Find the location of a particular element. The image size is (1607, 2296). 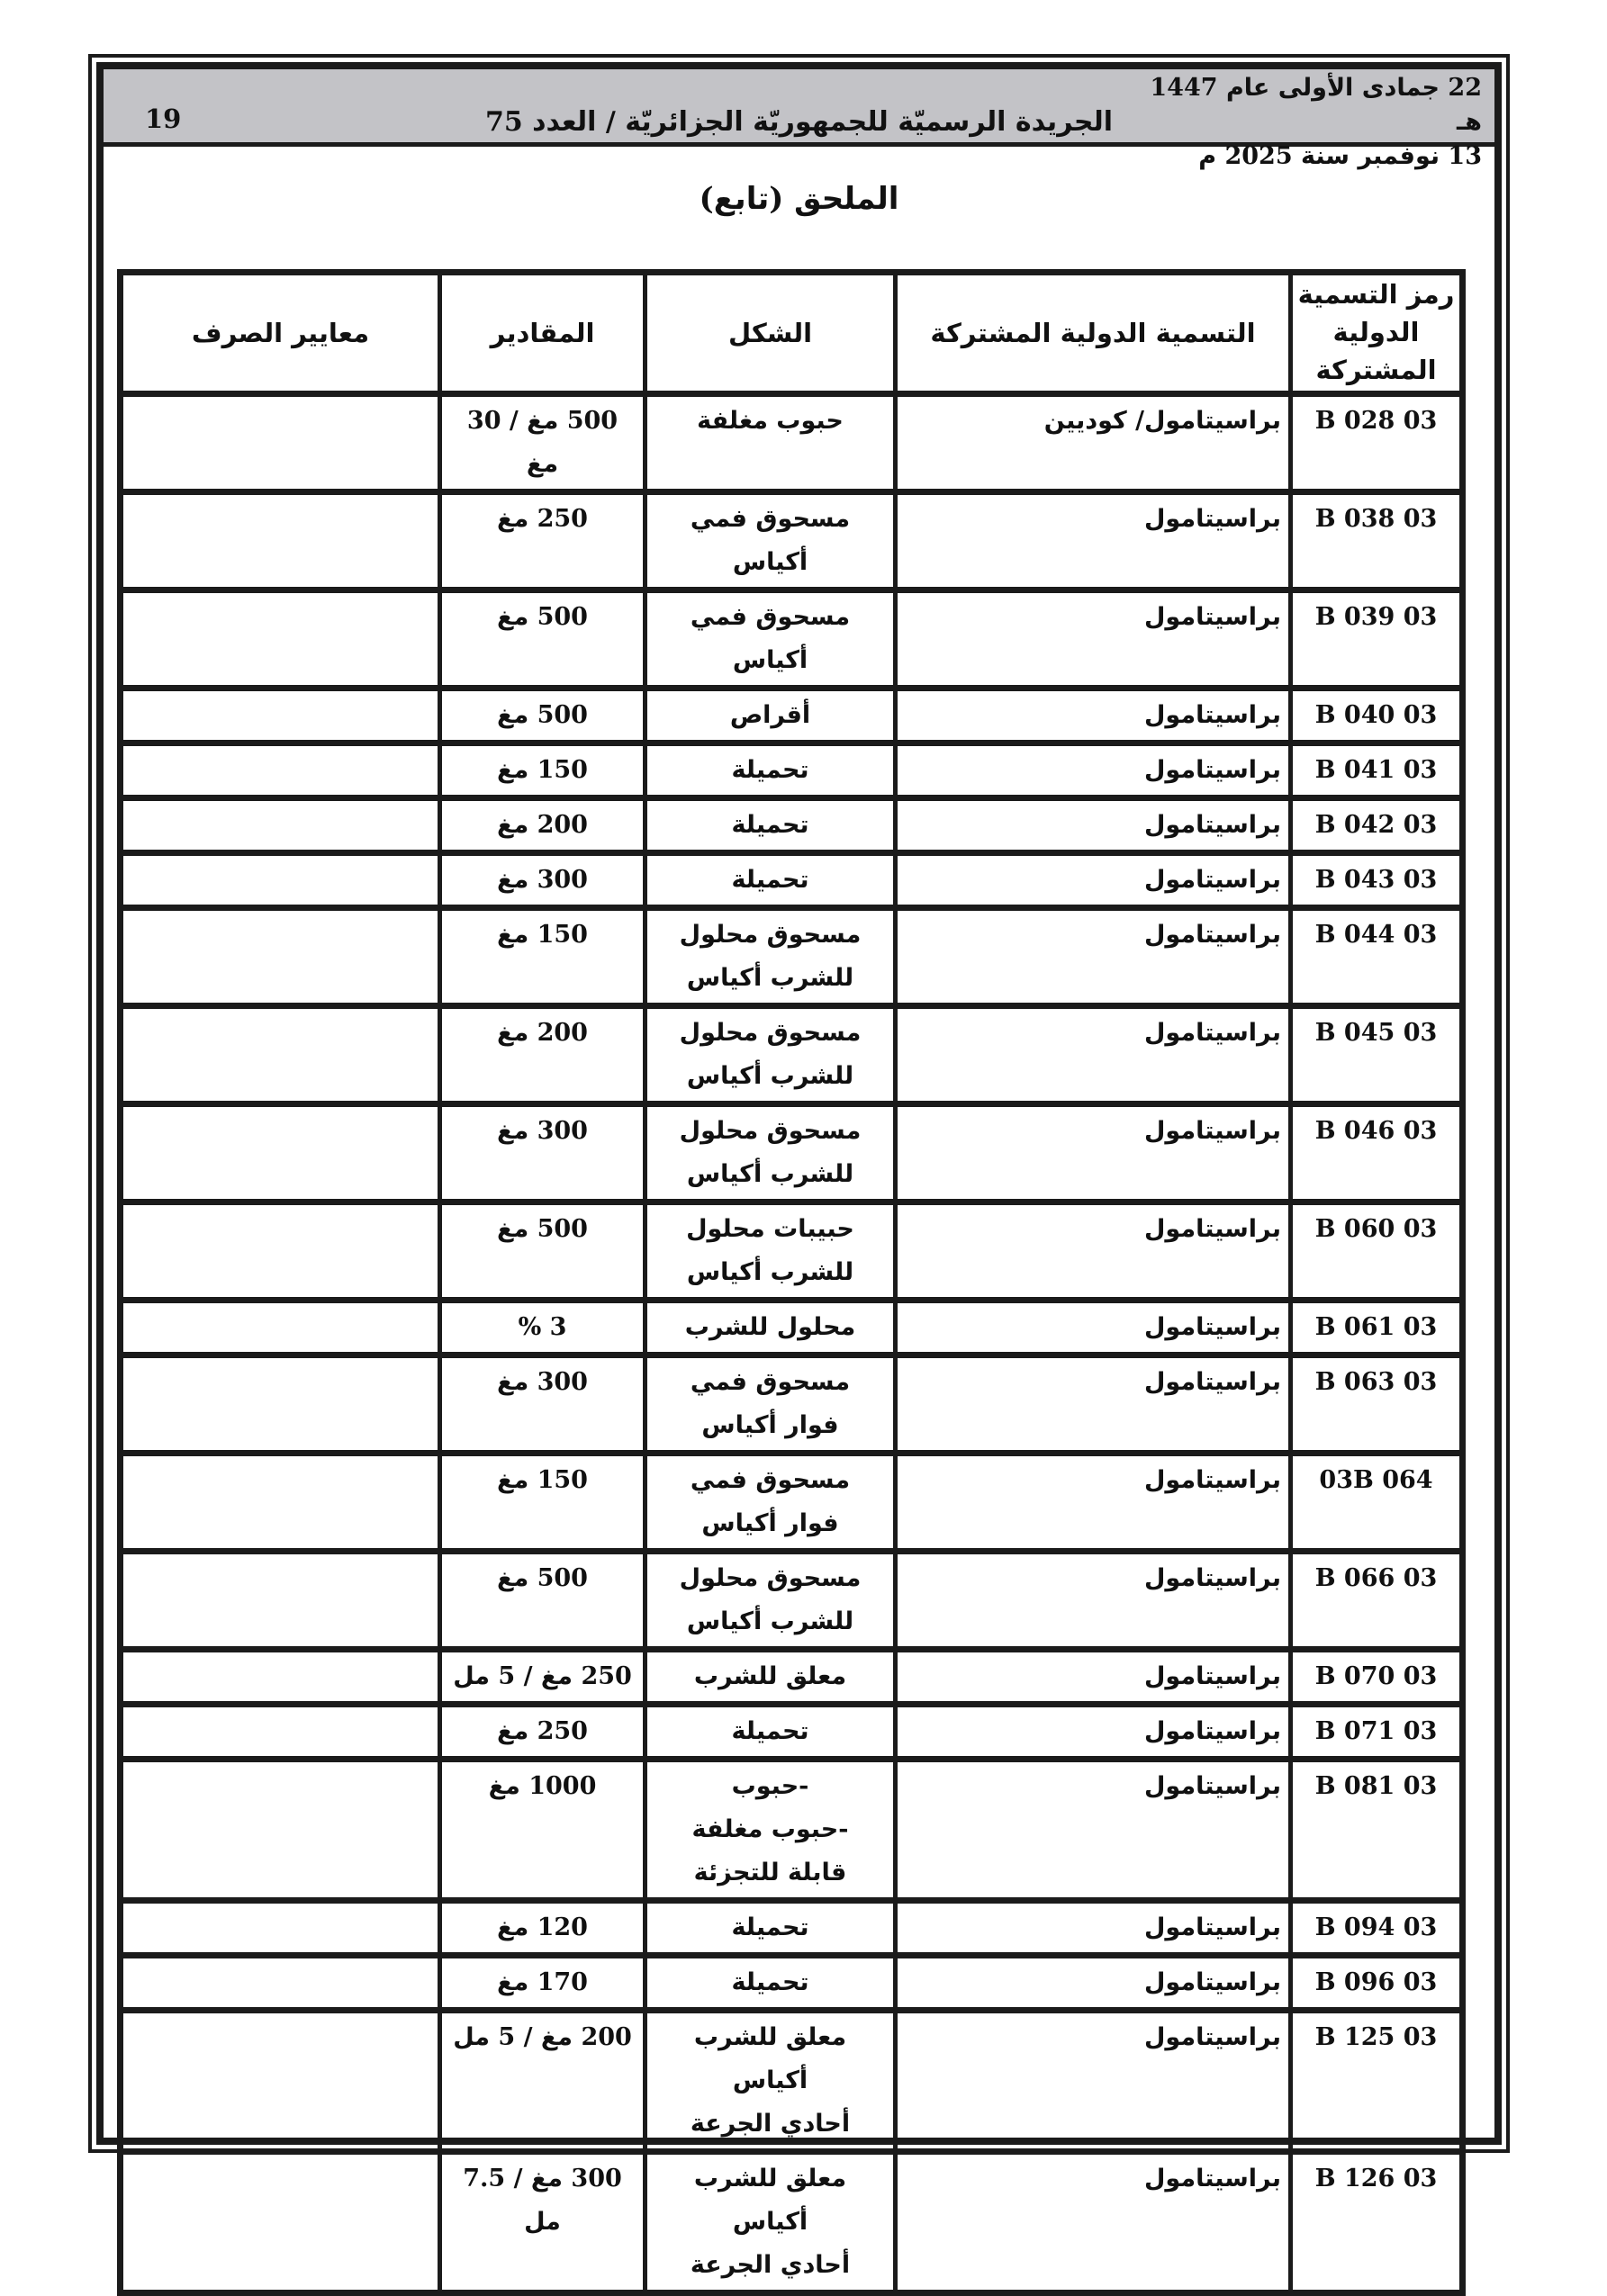

cell-code: 03 B 071 is located at coordinates (1376, 1731).